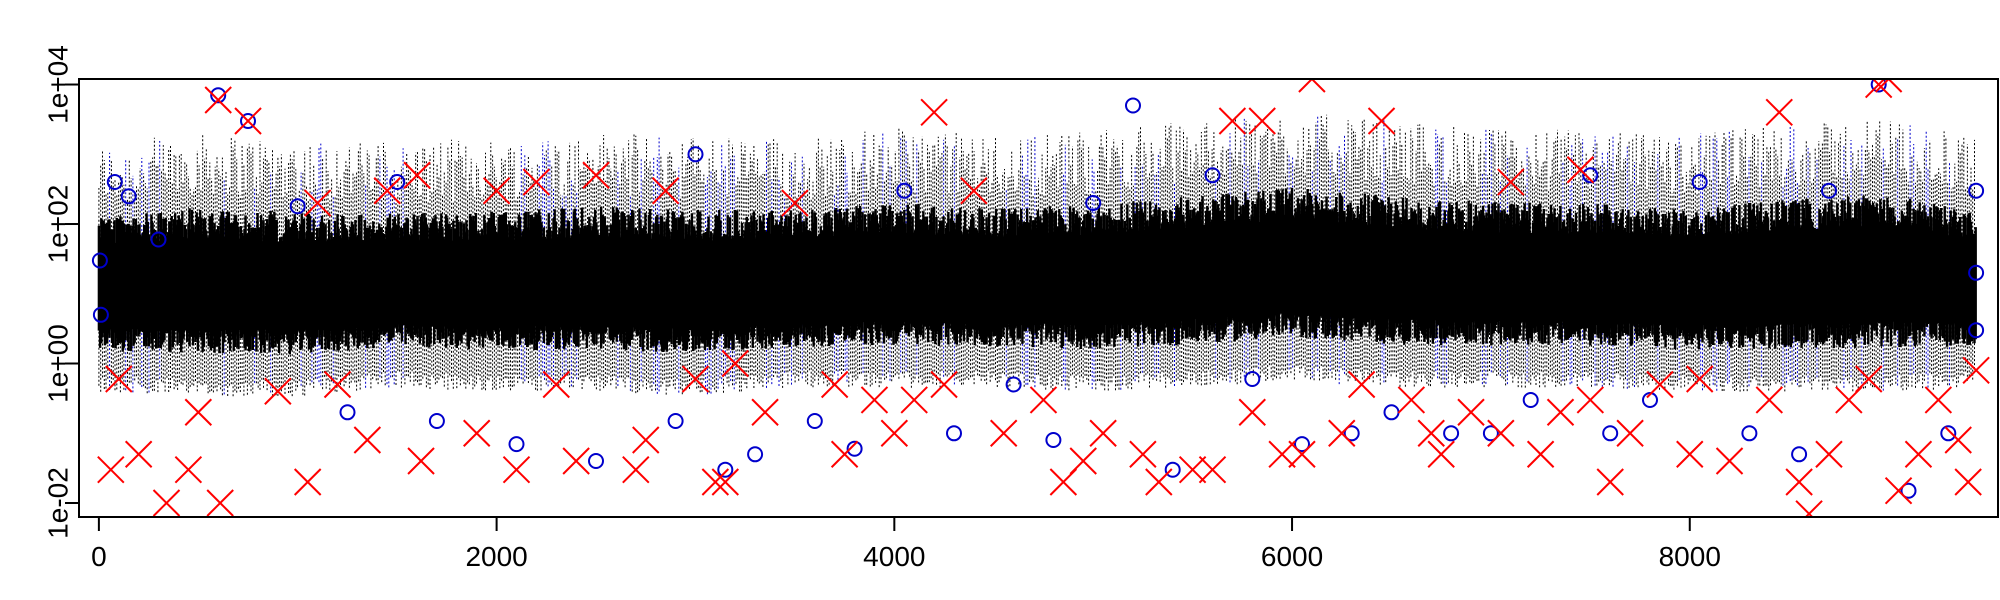  I want to click on x-axis: 0 2000 4000 6000 8000, so click(906, 544).